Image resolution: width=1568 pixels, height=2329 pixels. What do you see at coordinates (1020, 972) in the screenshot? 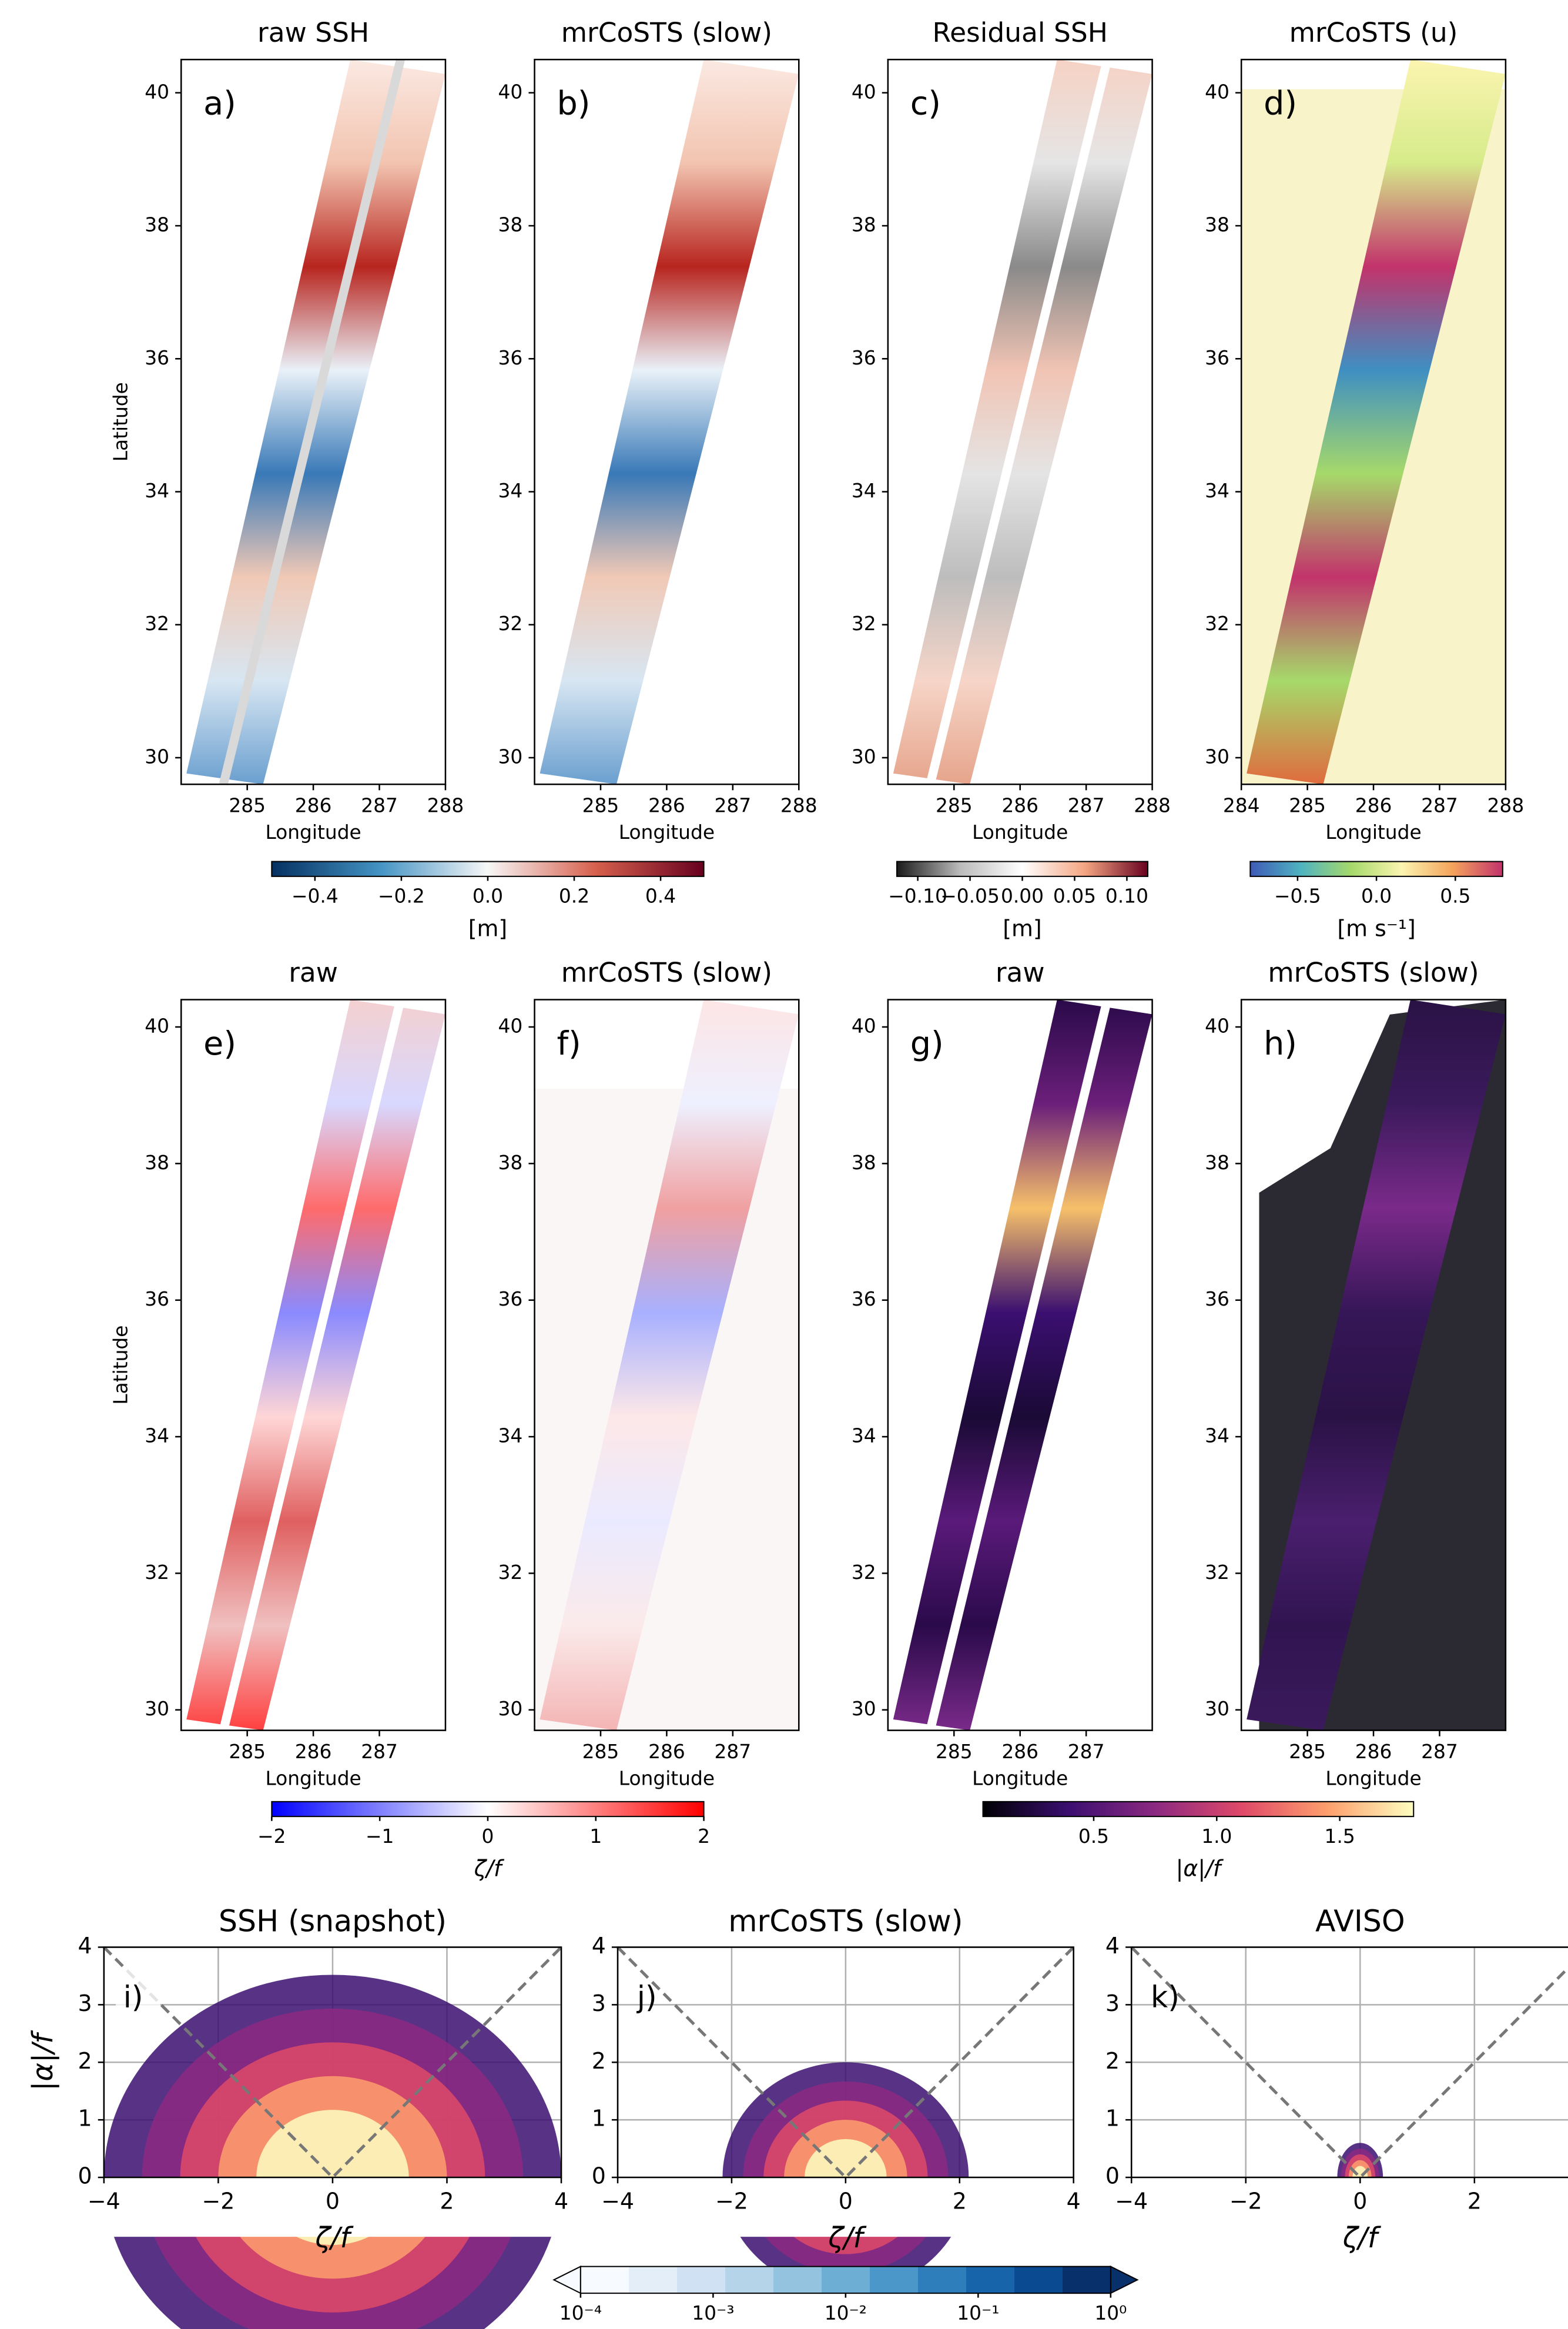
I see `panel-title: raw` at bounding box center [1020, 972].